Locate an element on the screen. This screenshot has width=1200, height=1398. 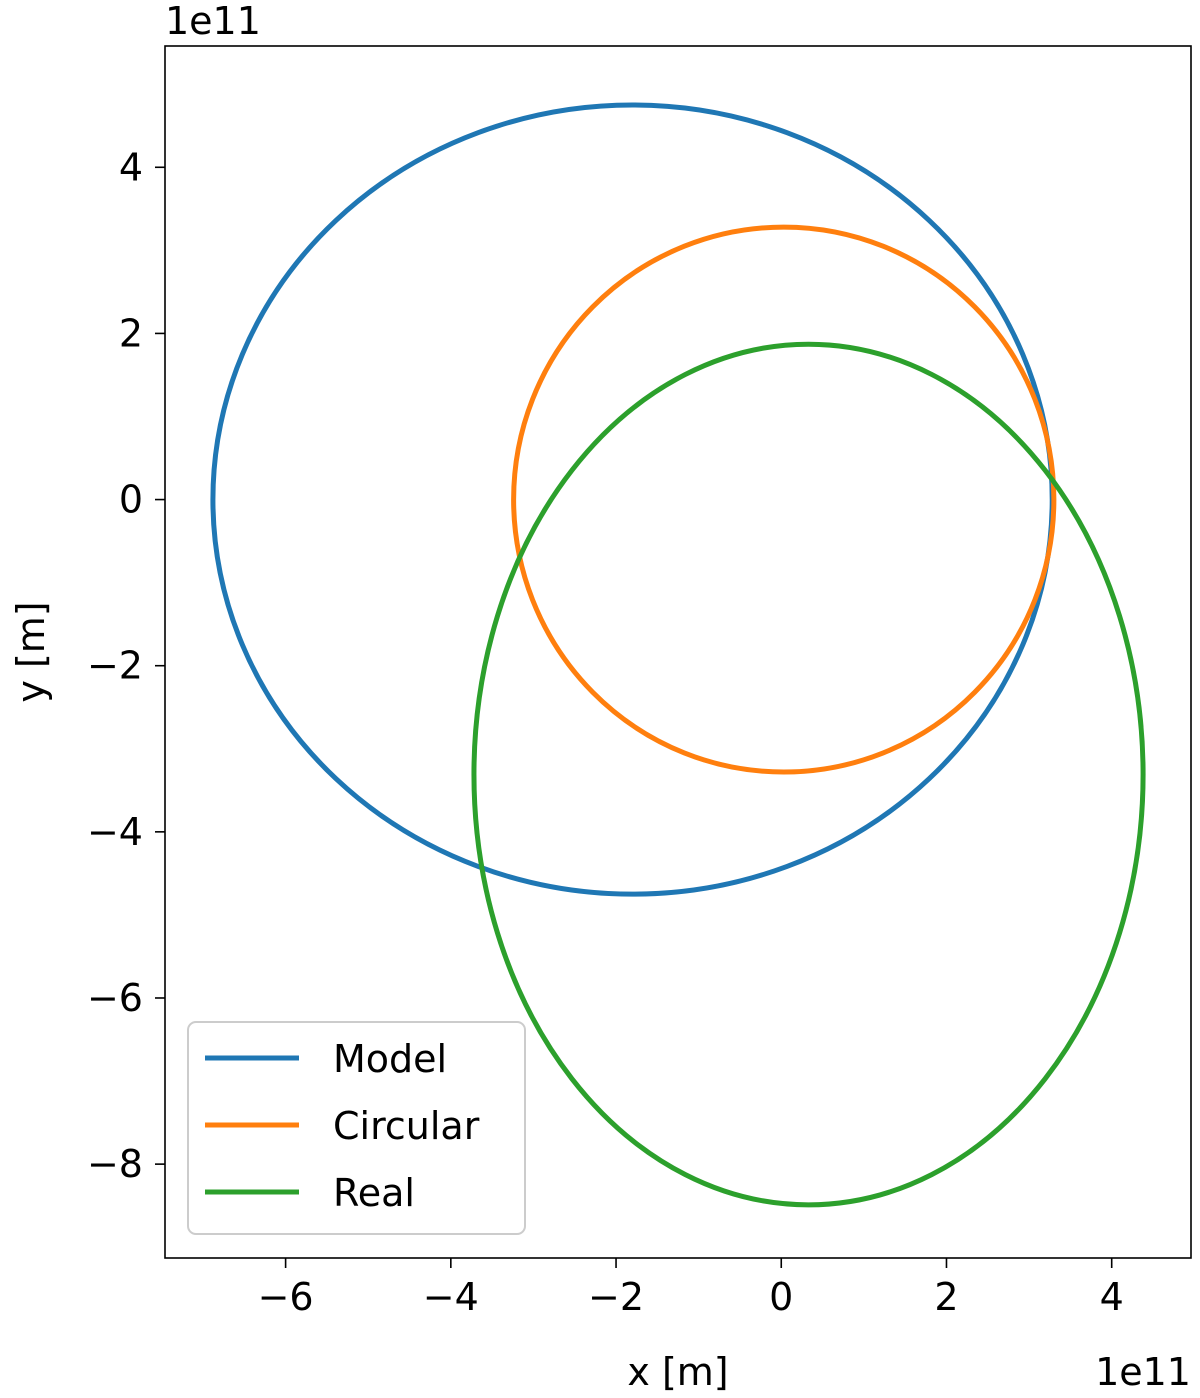
y-tick-label: −8 is located at coordinates (115, 1164).